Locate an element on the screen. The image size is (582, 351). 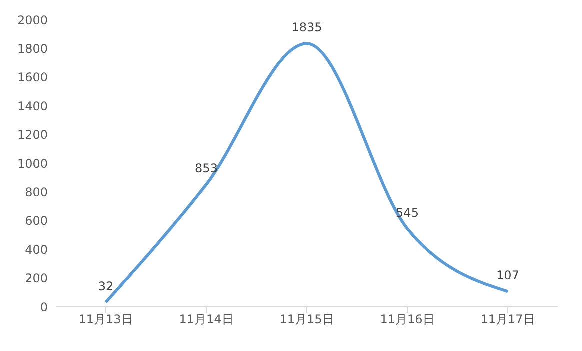
y-tick-label: 1400 is located at coordinates (32, 106).